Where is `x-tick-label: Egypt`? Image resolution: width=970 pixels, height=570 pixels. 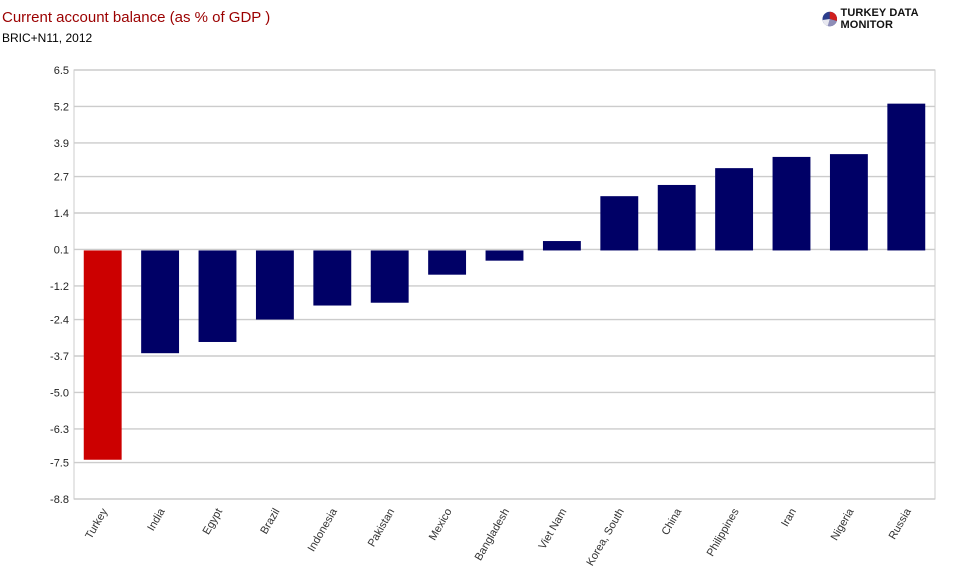
x-tick-label: Egypt is located at coordinates (213, 522).